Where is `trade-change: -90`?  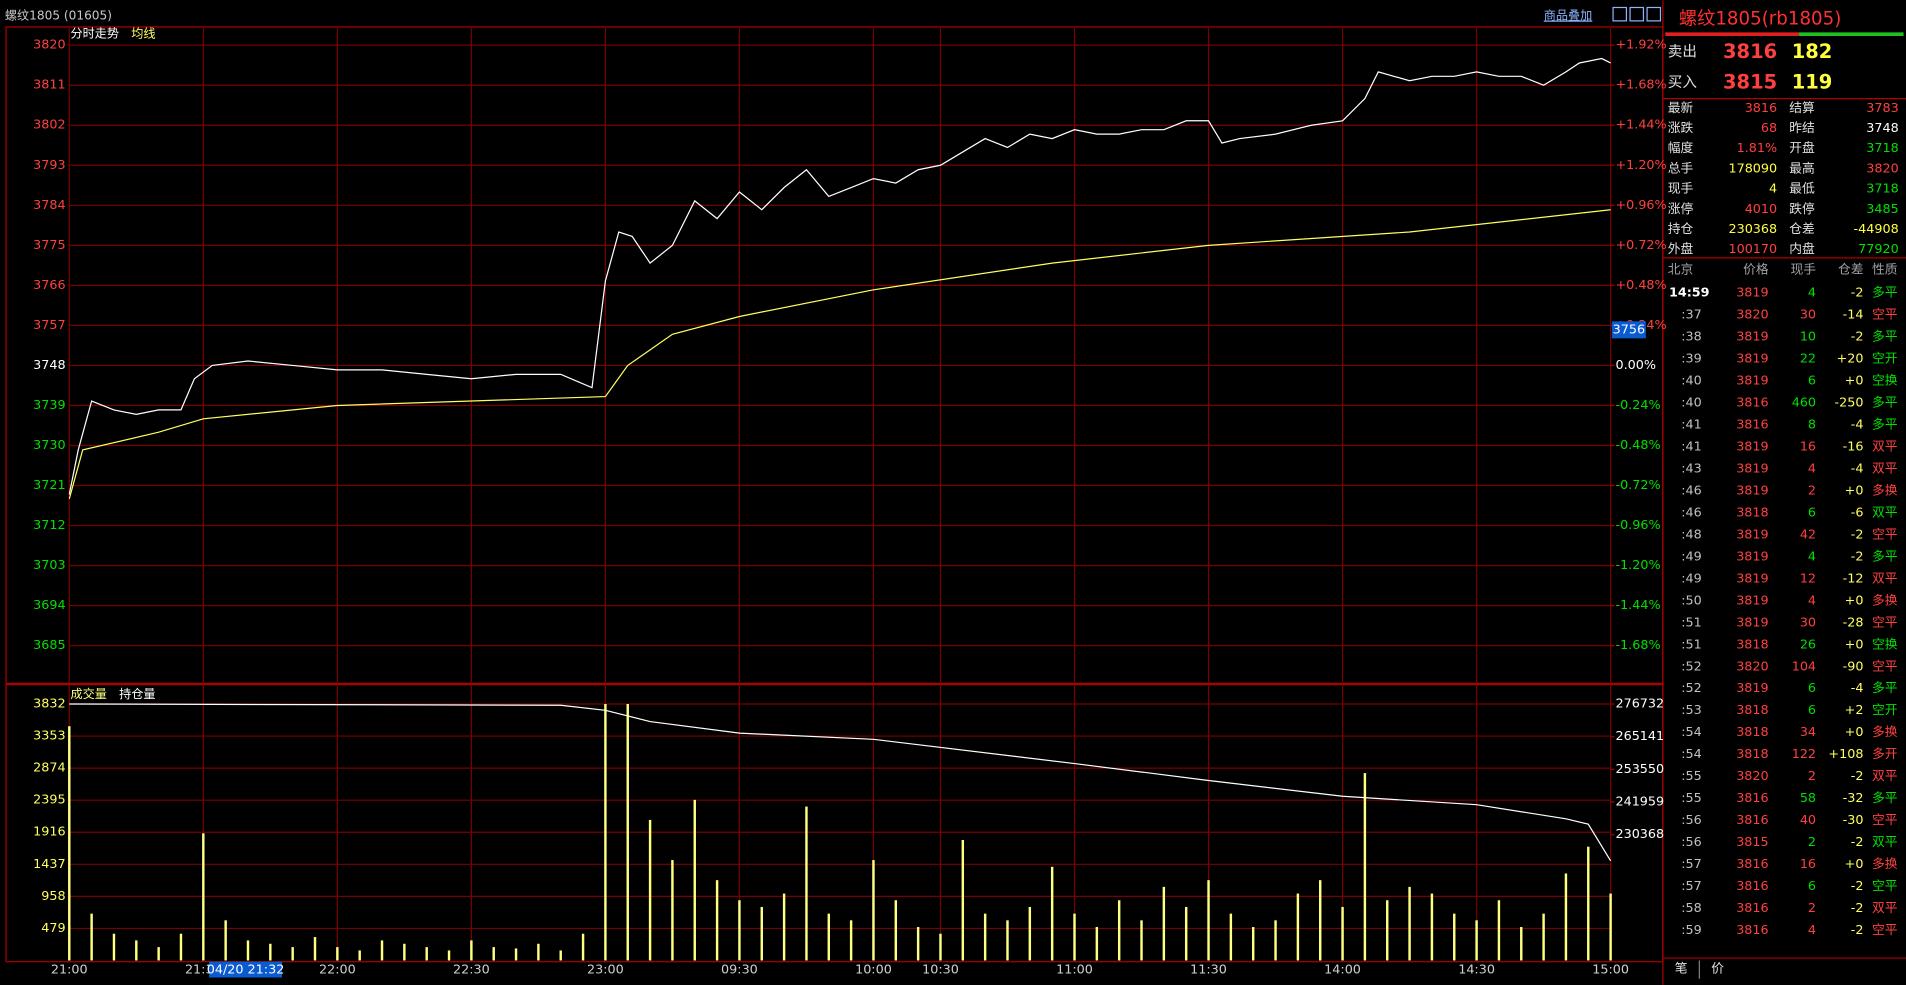 trade-change: -90 is located at coordinates (1853, 666).